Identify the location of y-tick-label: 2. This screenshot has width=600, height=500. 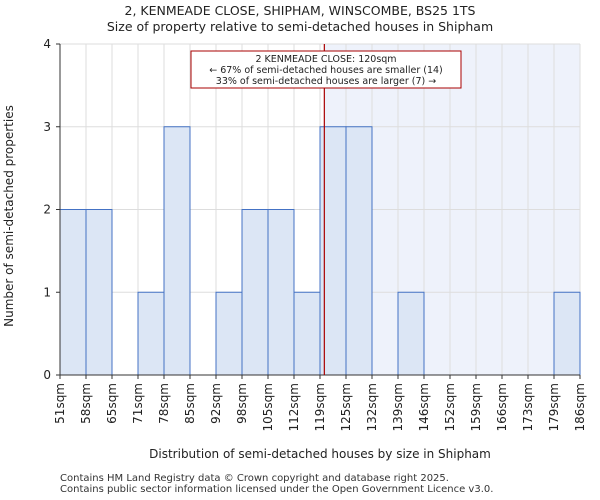
(47, 210).